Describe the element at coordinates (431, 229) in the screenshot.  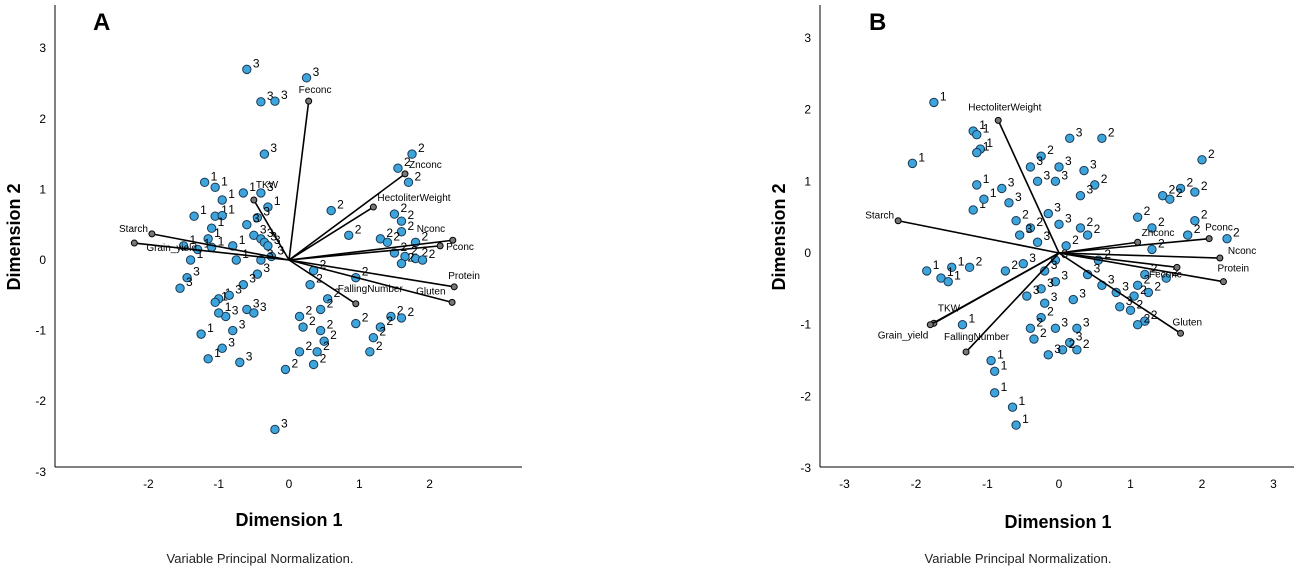
I see `panel-a-vector-label: Nconc` at that location.